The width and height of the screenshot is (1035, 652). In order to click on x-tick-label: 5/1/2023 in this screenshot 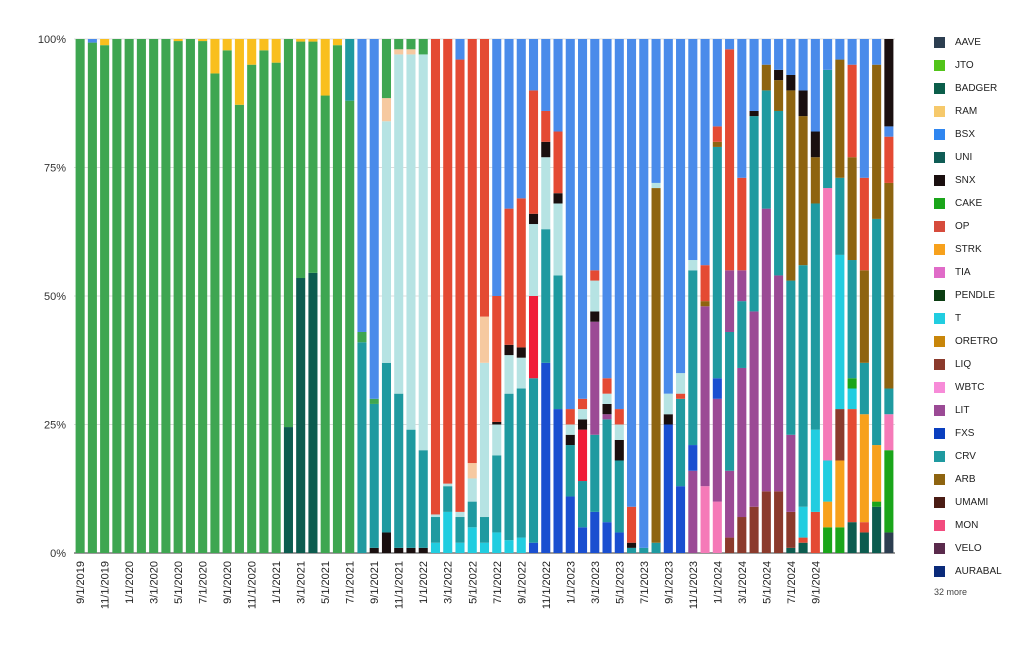, I will do `click(620, 582)`.